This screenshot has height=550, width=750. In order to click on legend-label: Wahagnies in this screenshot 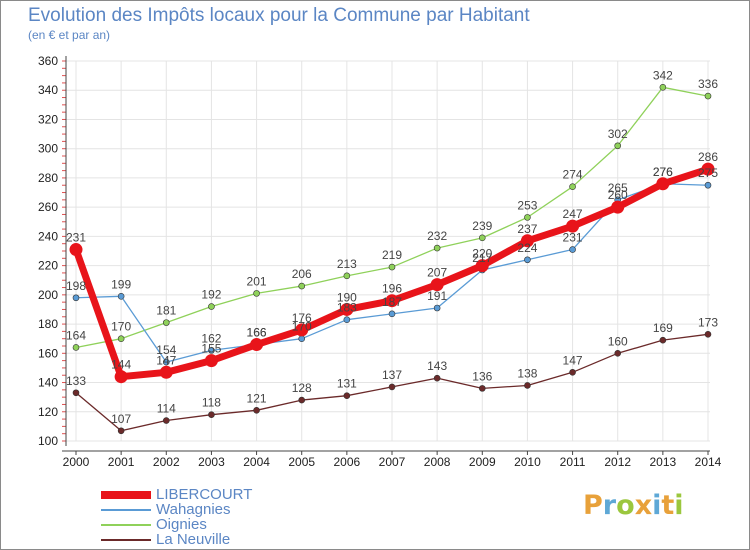, I will do `click(193, 509)`.